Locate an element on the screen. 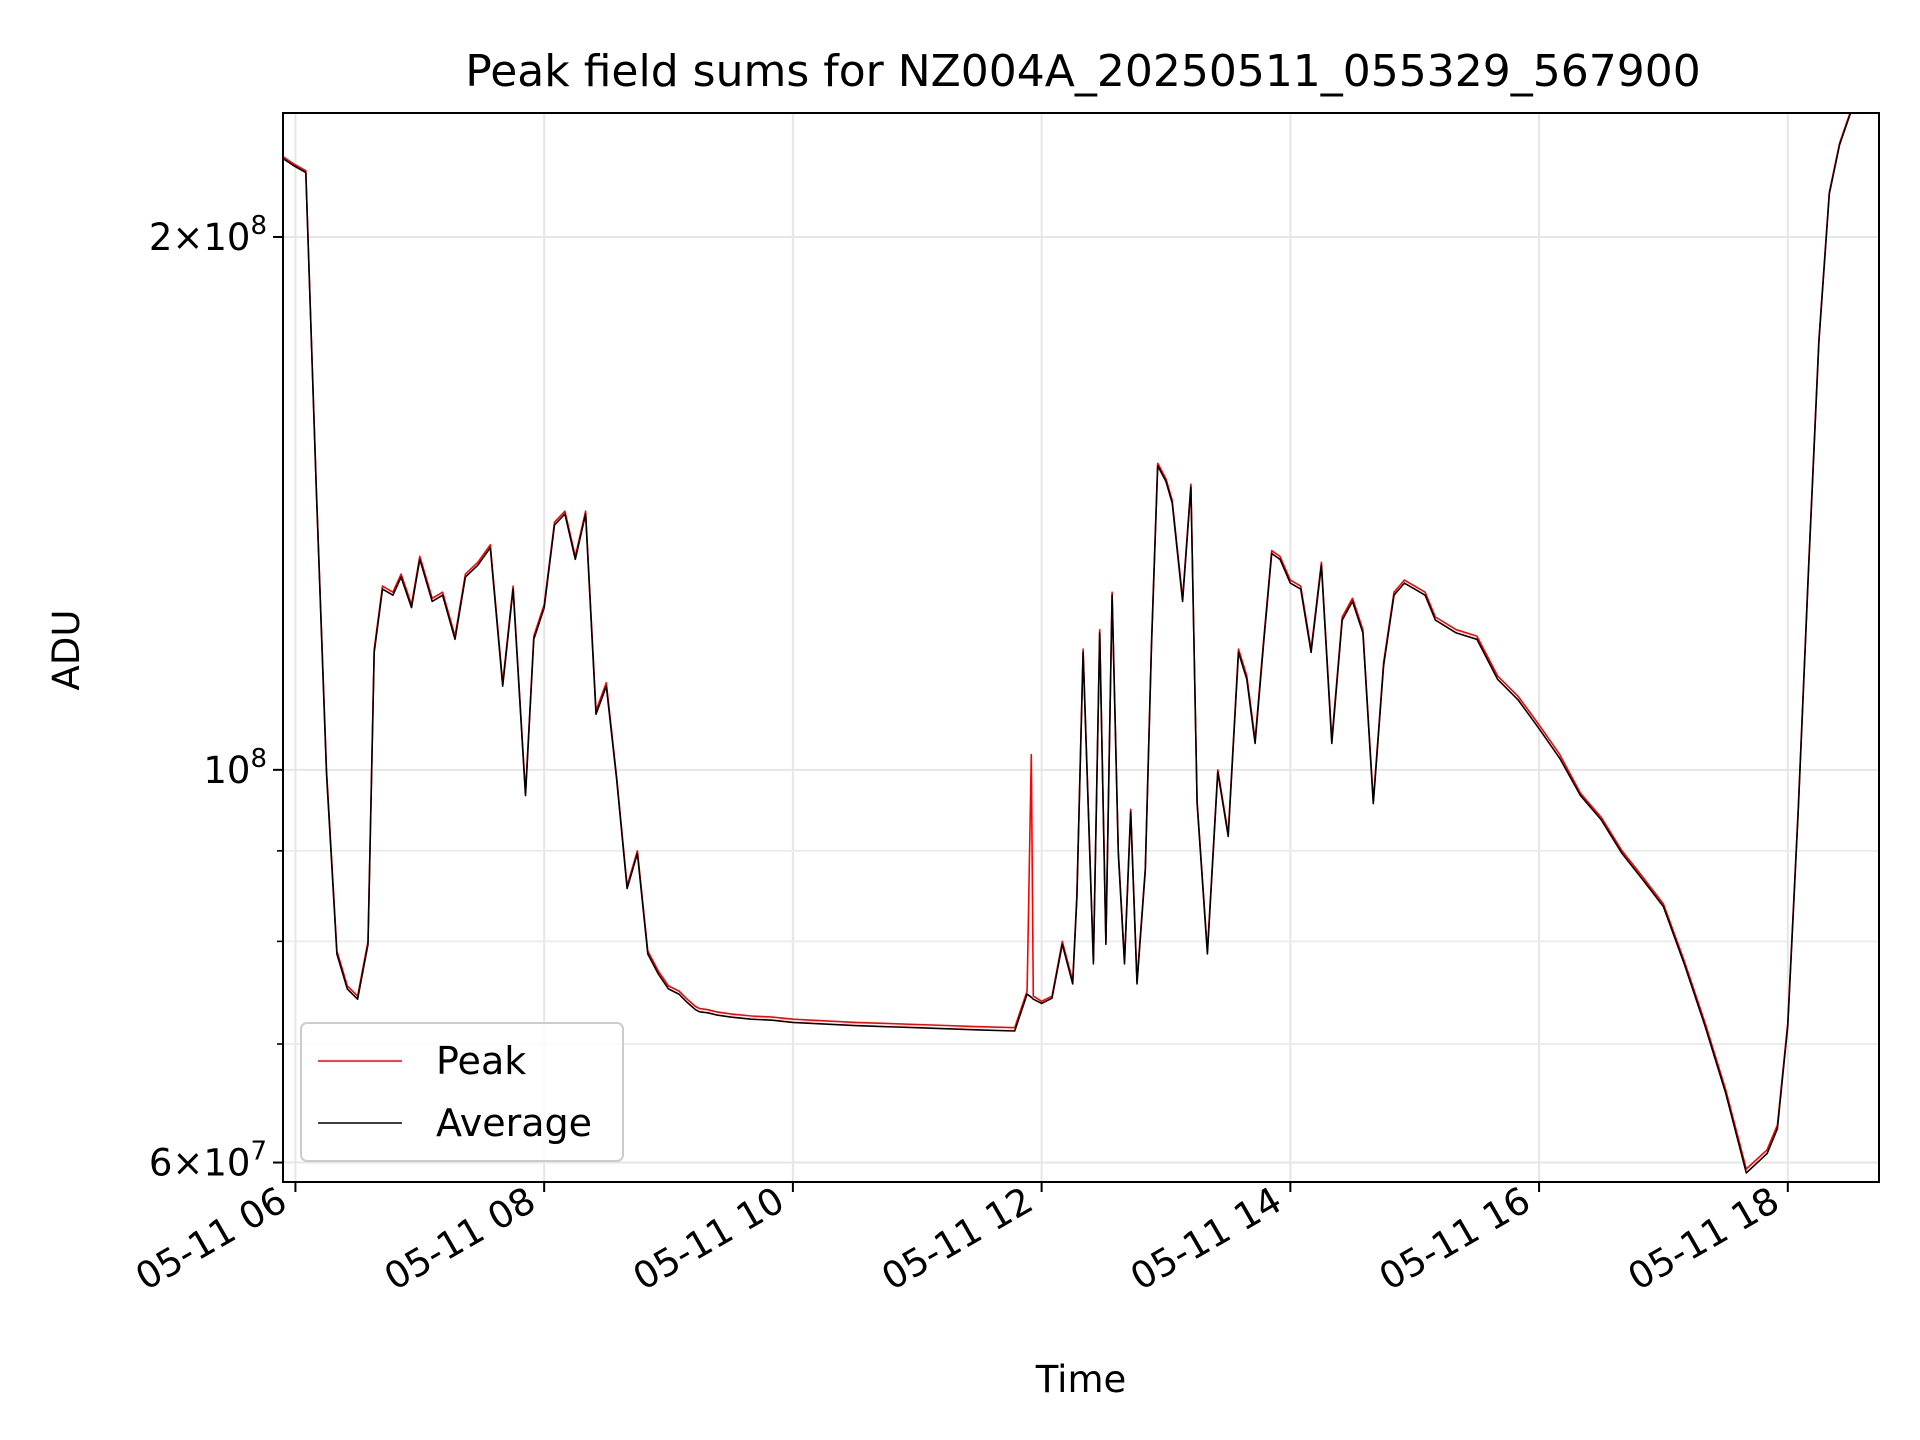 Image resolution: width=1920 pixels, height=1440 pixels. y-tick-label: 2×108 is located at coordinates (208, 235).